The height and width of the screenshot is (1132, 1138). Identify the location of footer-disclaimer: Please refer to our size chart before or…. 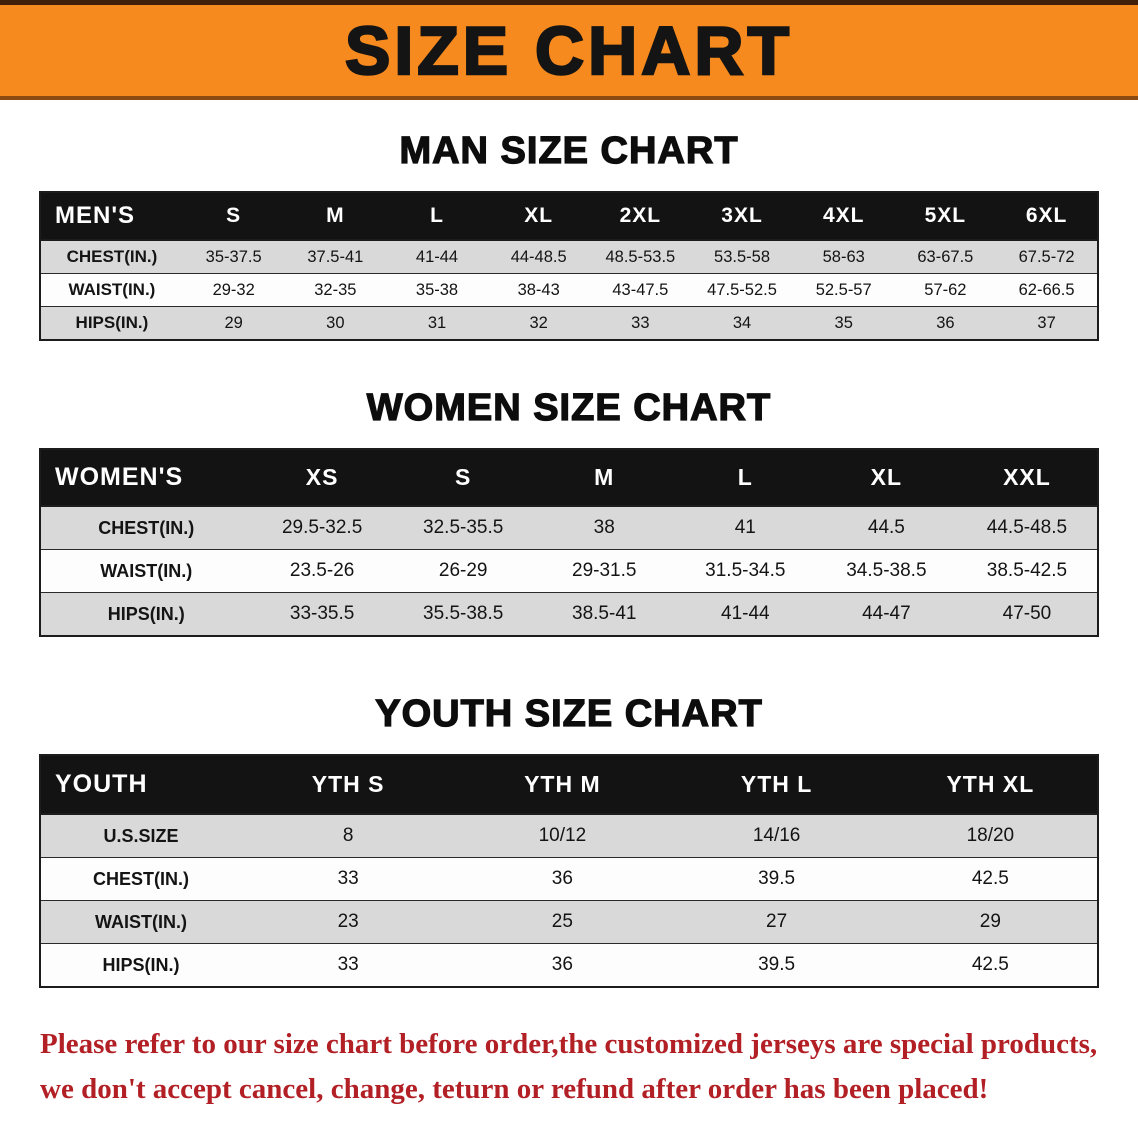
(570, 1067).